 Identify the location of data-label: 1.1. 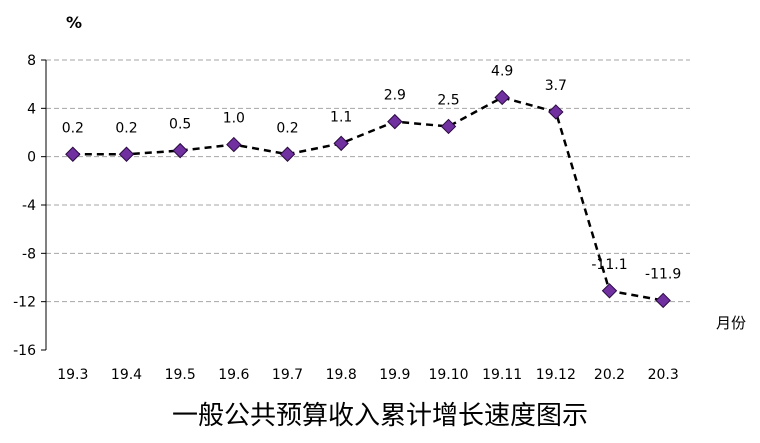
(341, 117).